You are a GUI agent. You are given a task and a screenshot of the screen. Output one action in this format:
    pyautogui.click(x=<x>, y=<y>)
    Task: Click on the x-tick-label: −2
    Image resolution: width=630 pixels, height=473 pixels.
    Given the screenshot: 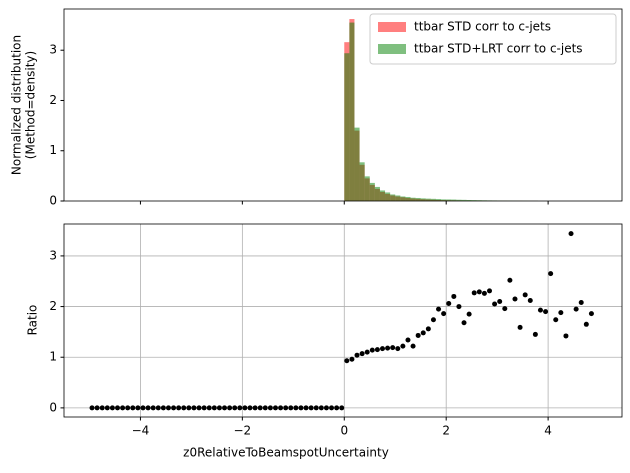 What is the action you would take?
    pyautogui.click(x=243, y=431)
    